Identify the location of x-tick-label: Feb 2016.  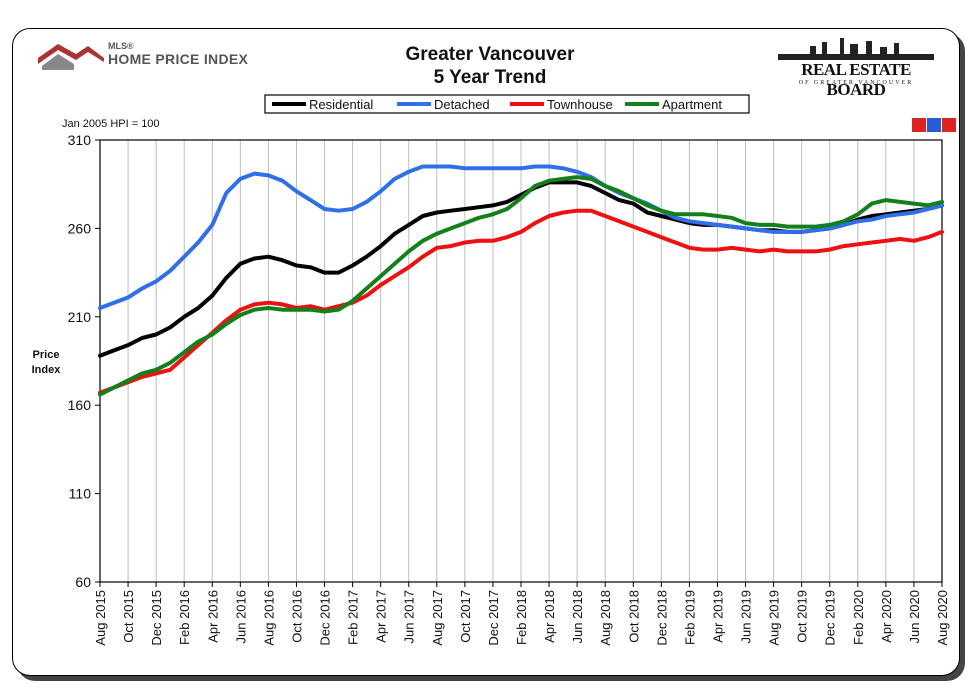
(184, 617).